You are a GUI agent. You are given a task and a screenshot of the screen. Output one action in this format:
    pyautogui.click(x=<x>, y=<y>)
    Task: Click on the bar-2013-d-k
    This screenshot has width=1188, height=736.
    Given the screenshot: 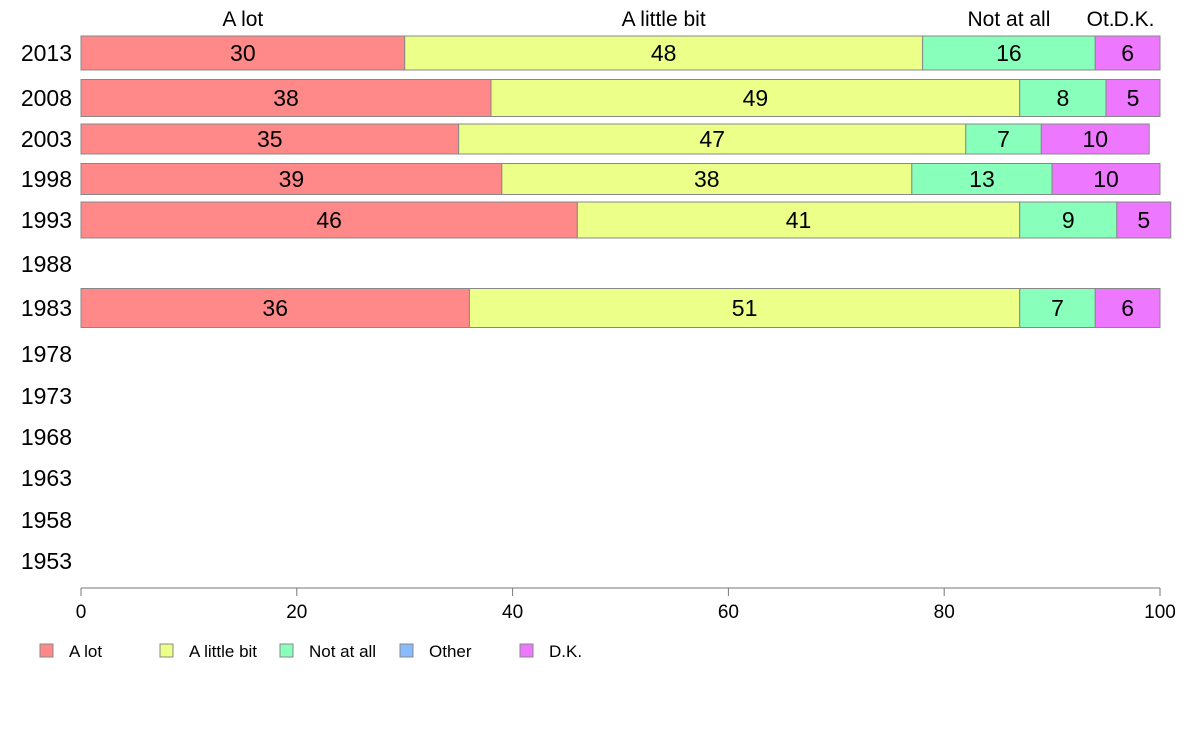 What is the action you would take?
    pyautogui.click(x=1127, y=53)
    